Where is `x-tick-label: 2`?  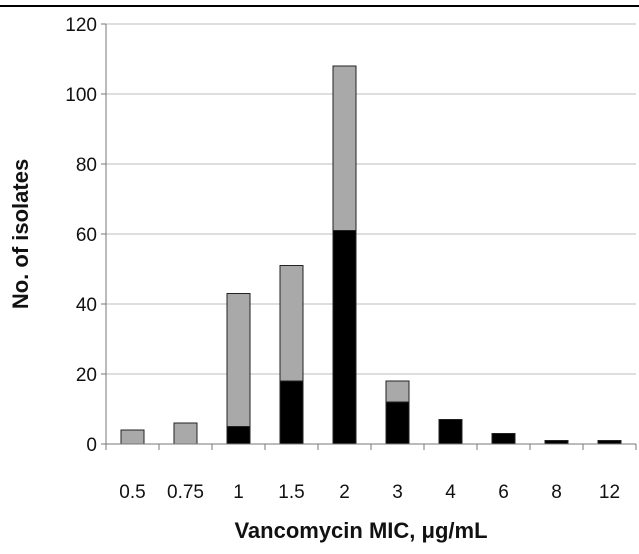 x-tick-label: 2 is located at coordinates (344, 492).